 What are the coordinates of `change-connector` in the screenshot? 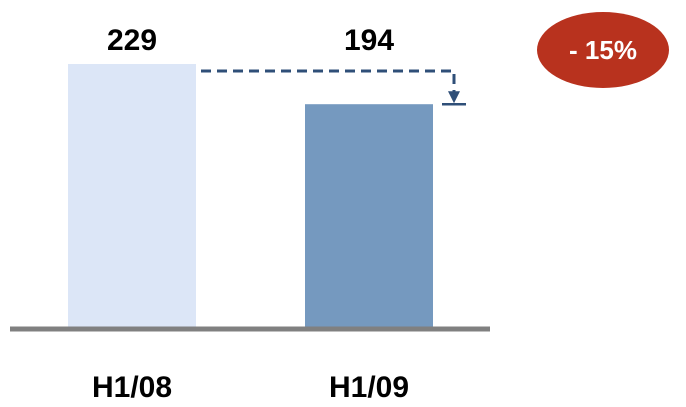 It's located at (333, 87).